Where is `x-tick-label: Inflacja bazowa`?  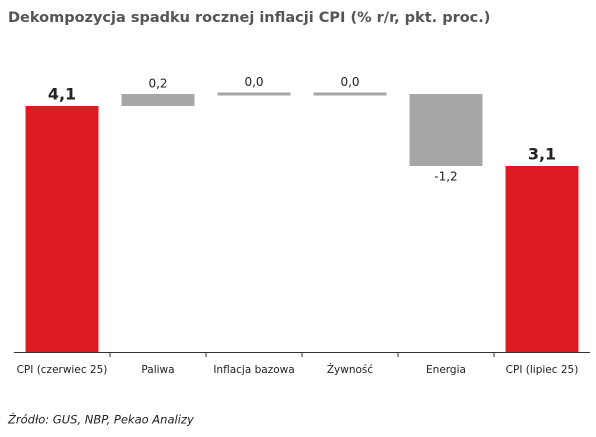
x-tick-label: Inflacja bazowa is located at coordinates (253, 370).